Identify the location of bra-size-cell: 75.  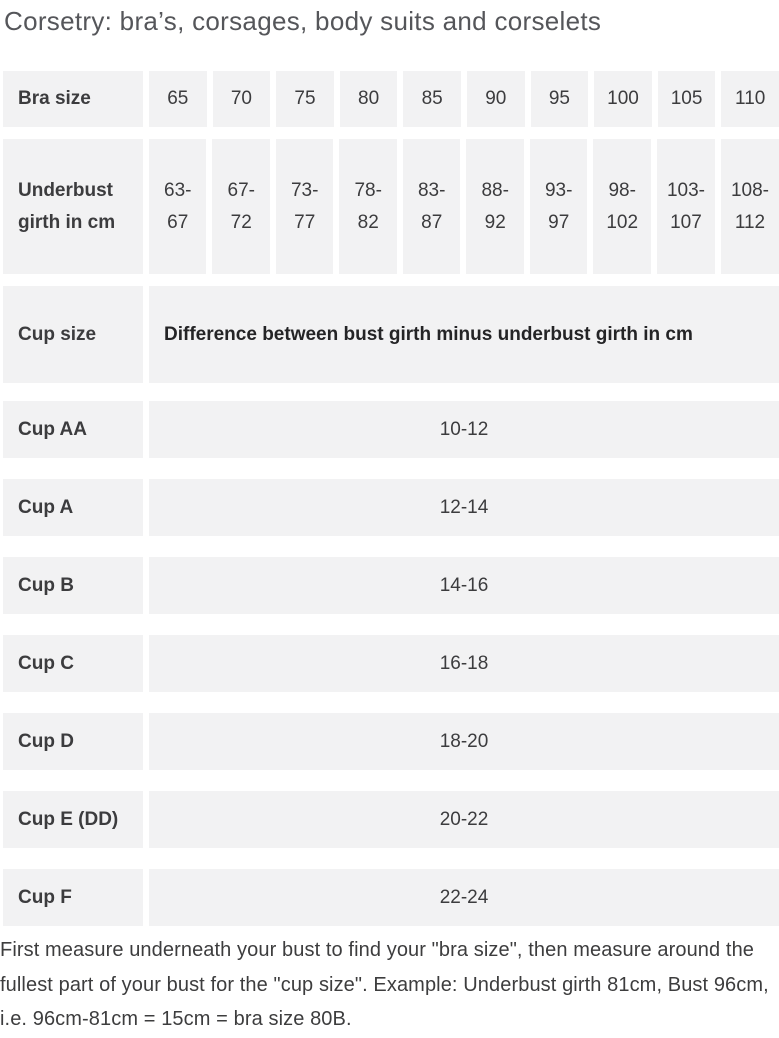
(305, 99).